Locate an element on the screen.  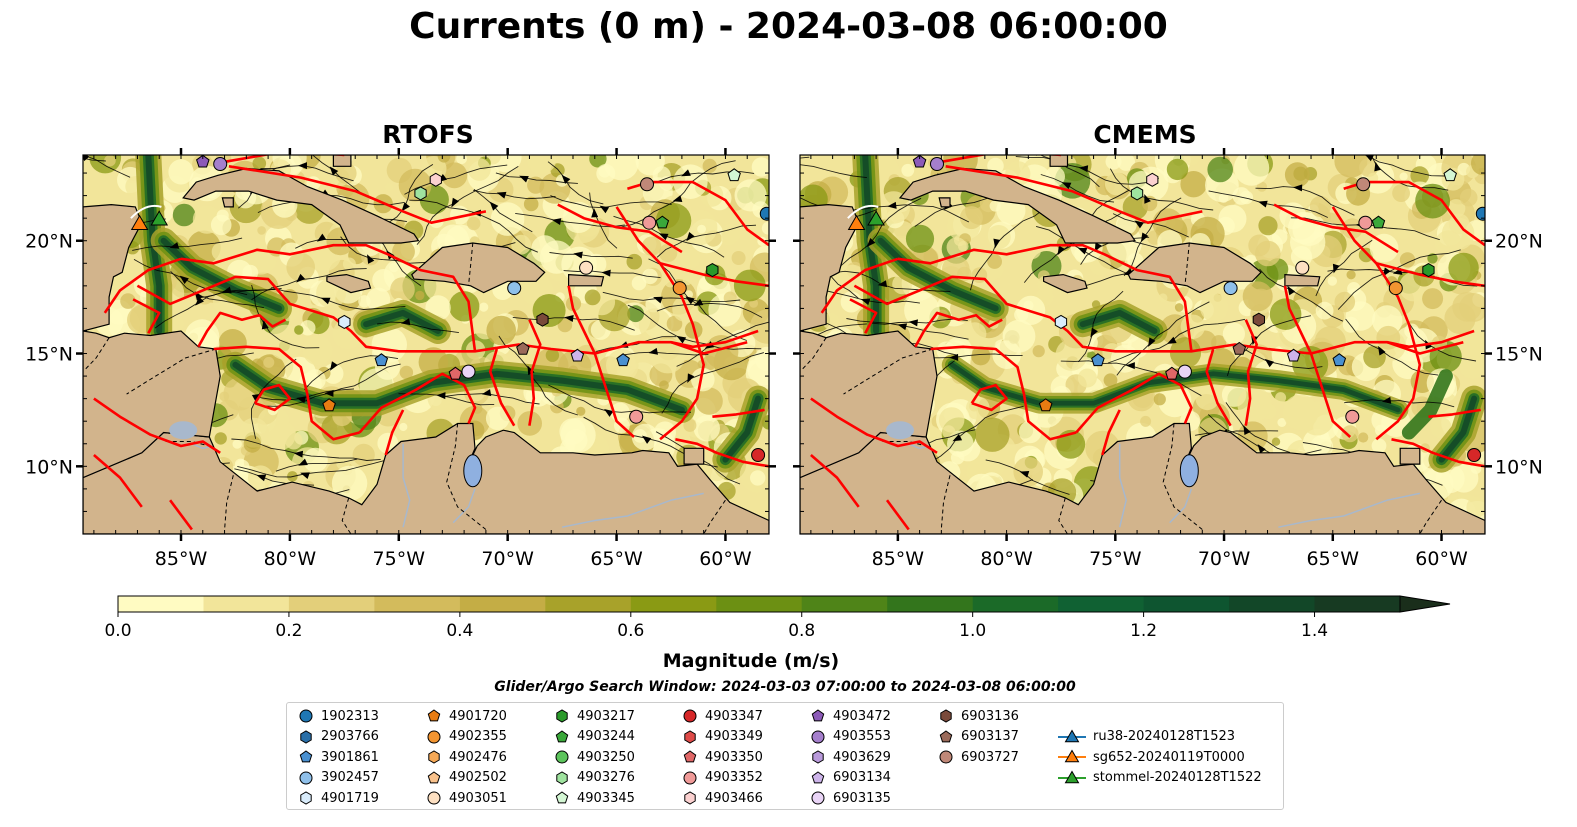
legend-label: 4901719 is located at coordinates (350, 798).